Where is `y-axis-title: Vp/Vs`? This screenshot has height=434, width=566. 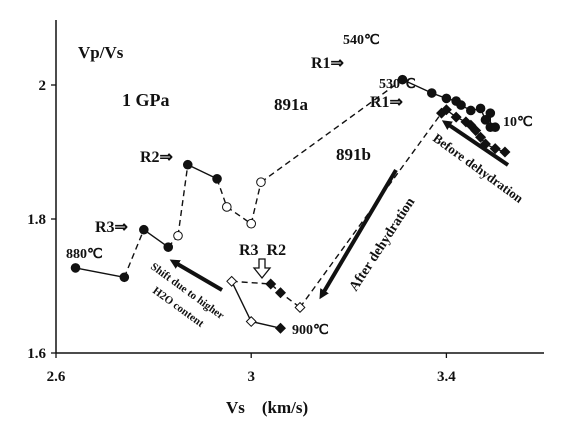
y-axis-title: Vp/Vs is located at coordinates (101, 52).